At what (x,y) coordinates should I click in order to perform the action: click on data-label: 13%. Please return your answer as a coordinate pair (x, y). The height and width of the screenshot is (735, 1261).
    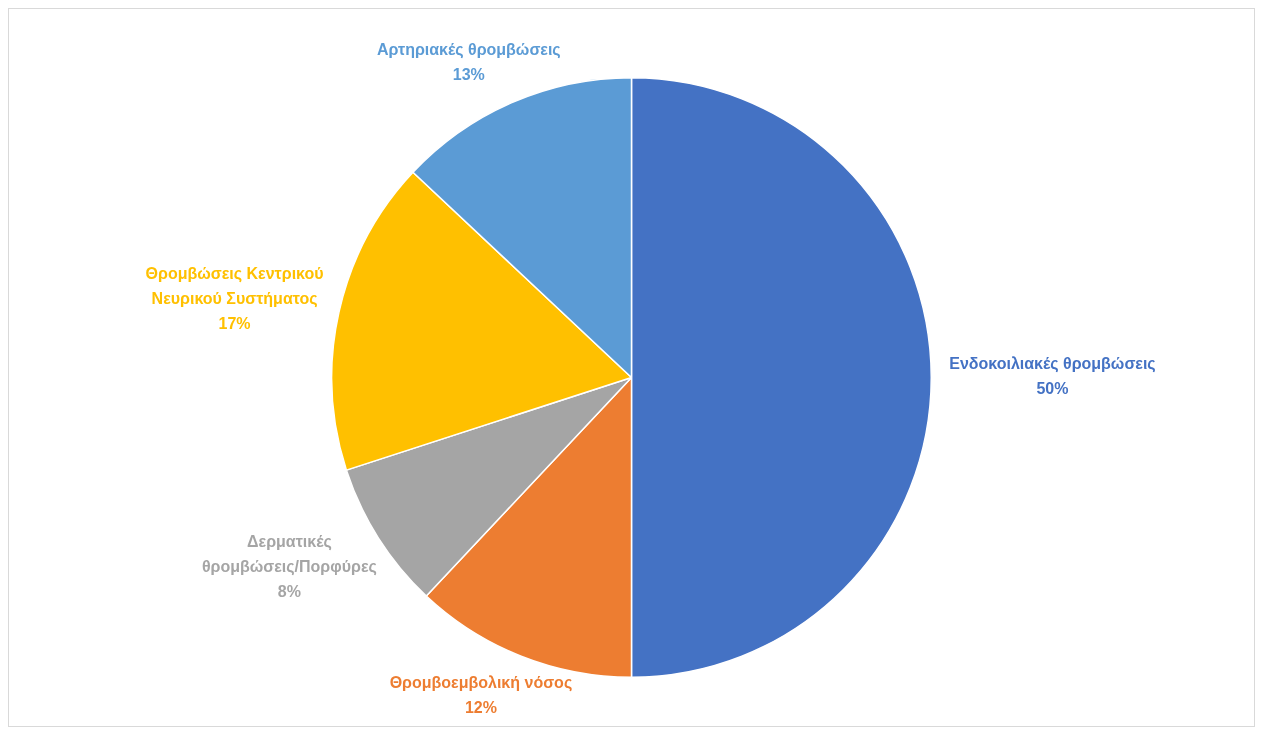
    Looking at the image, I should click on (468, 74).